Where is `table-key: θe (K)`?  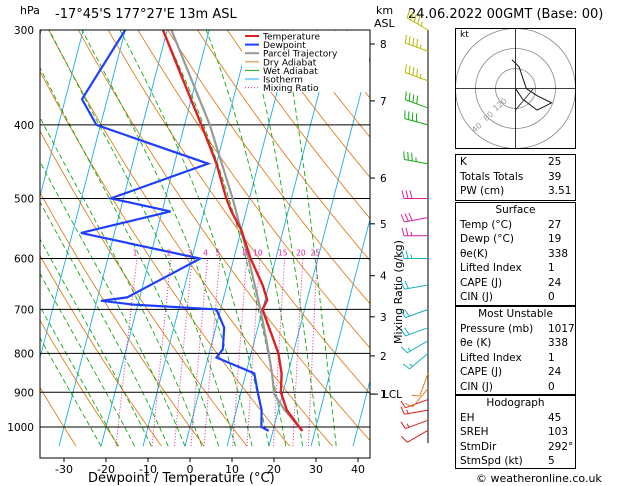 table-key: θe (K) is located at coordinates (476, 343).